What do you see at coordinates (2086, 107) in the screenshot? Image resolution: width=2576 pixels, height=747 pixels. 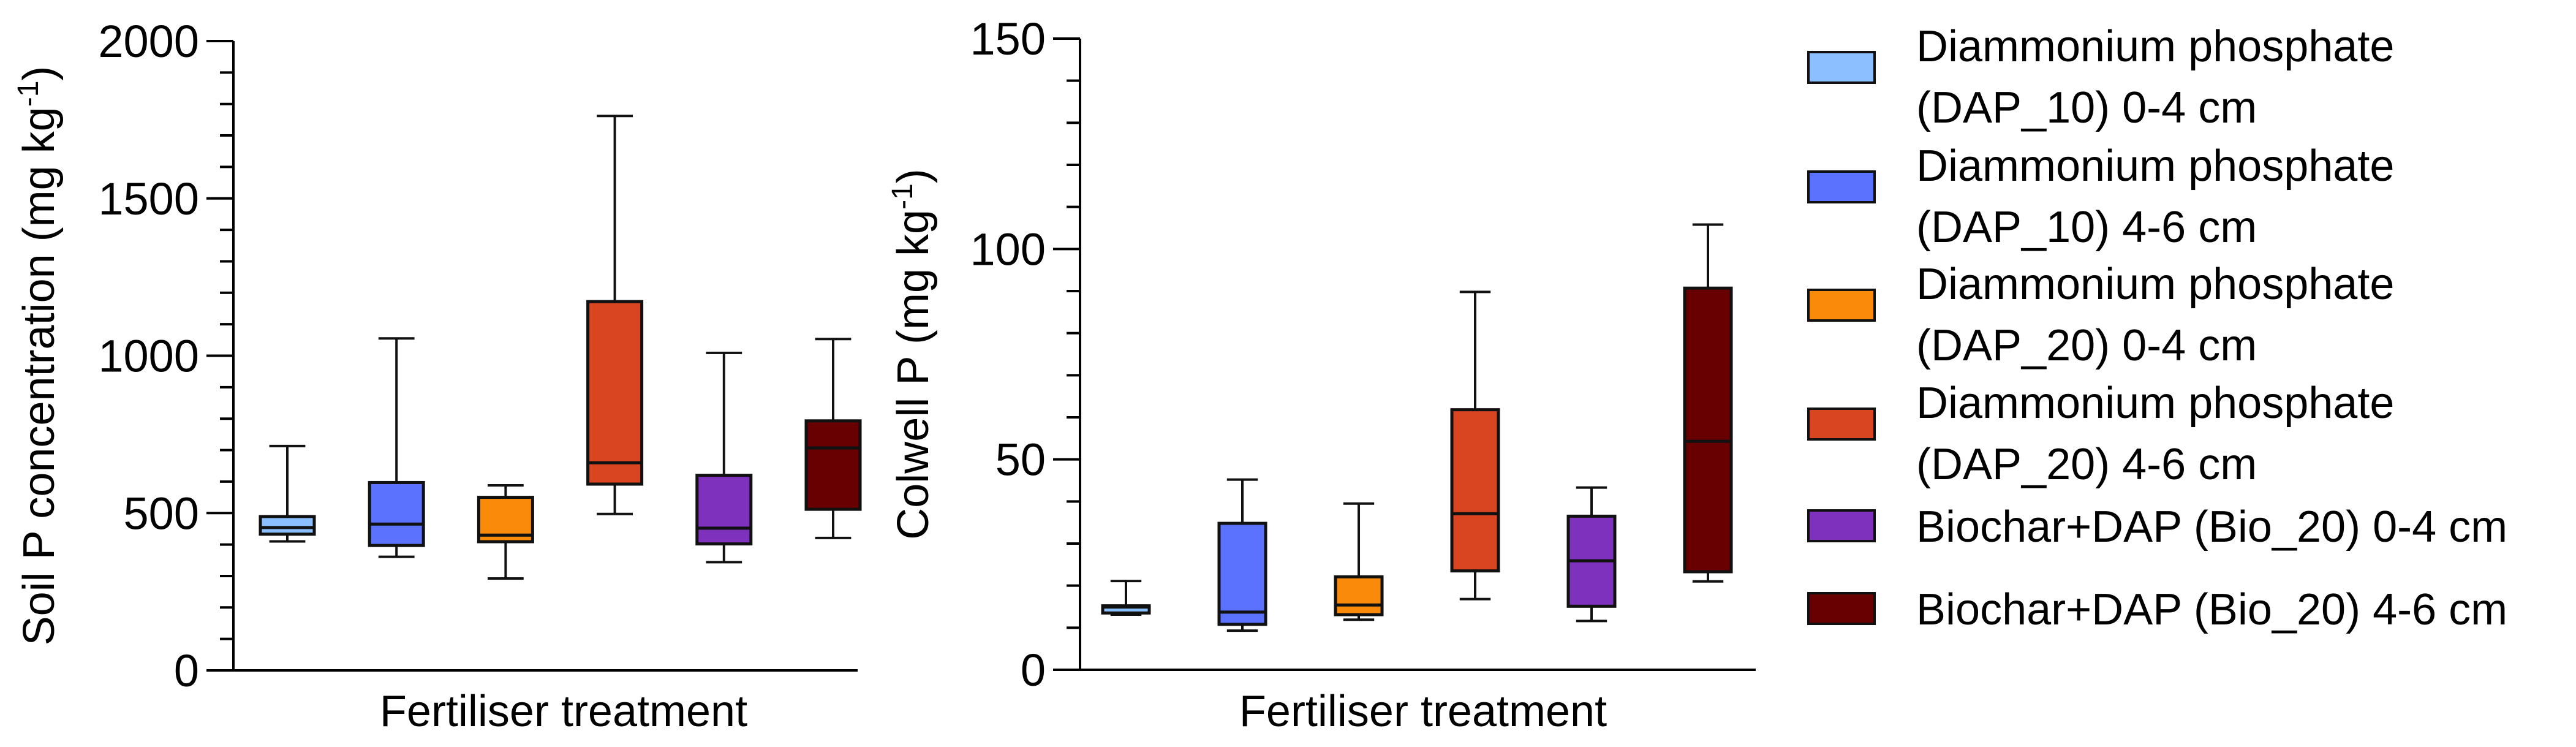 I see `legend-label: (DAP_10) 0-4 cm` at bounding box center [2086, 107].